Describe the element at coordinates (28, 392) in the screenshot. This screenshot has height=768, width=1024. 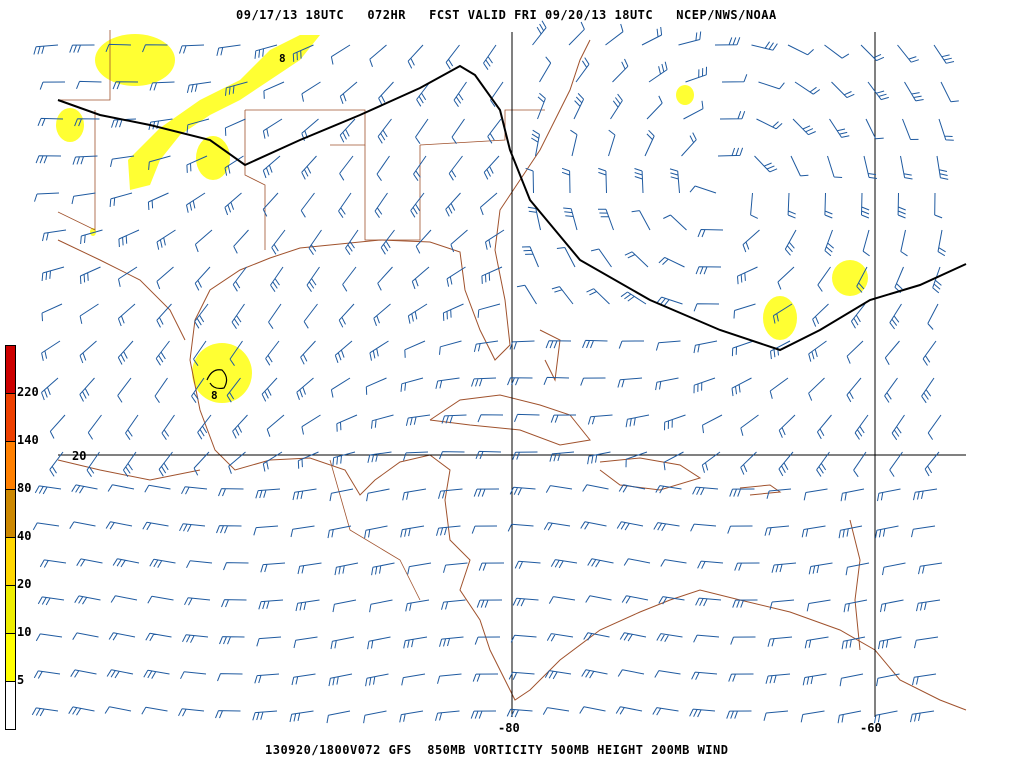
I see `colorbar-label: 220` at that location.